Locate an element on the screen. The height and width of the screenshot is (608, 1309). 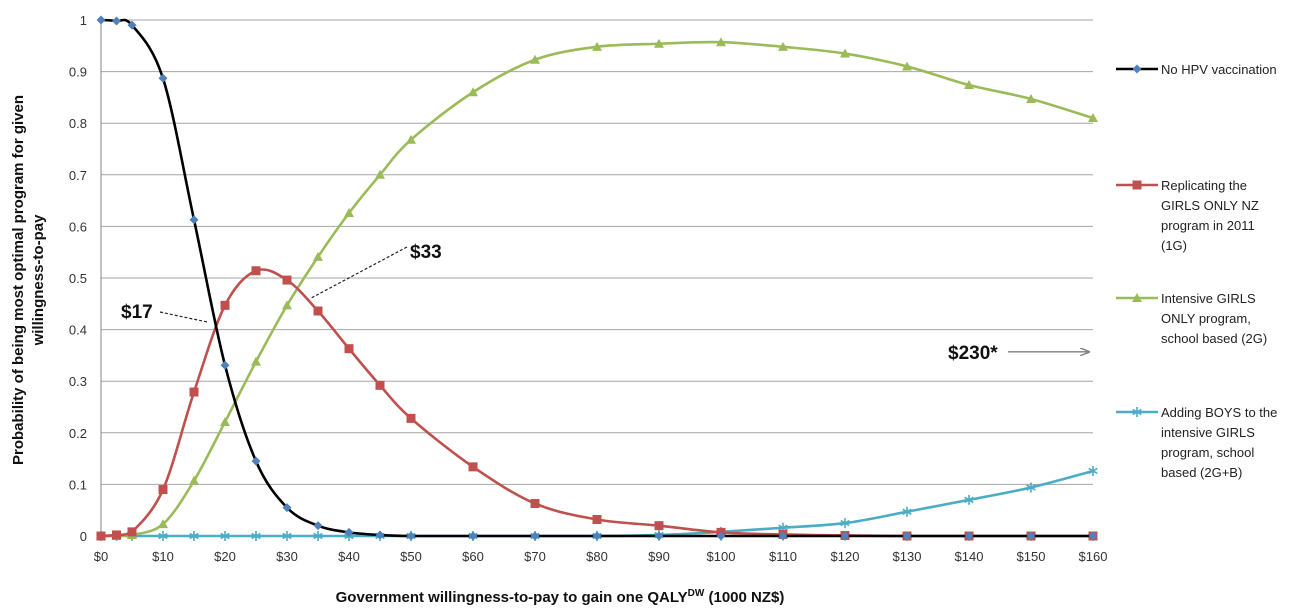
annotation-label: $33 is located at coordinates (426, 252).